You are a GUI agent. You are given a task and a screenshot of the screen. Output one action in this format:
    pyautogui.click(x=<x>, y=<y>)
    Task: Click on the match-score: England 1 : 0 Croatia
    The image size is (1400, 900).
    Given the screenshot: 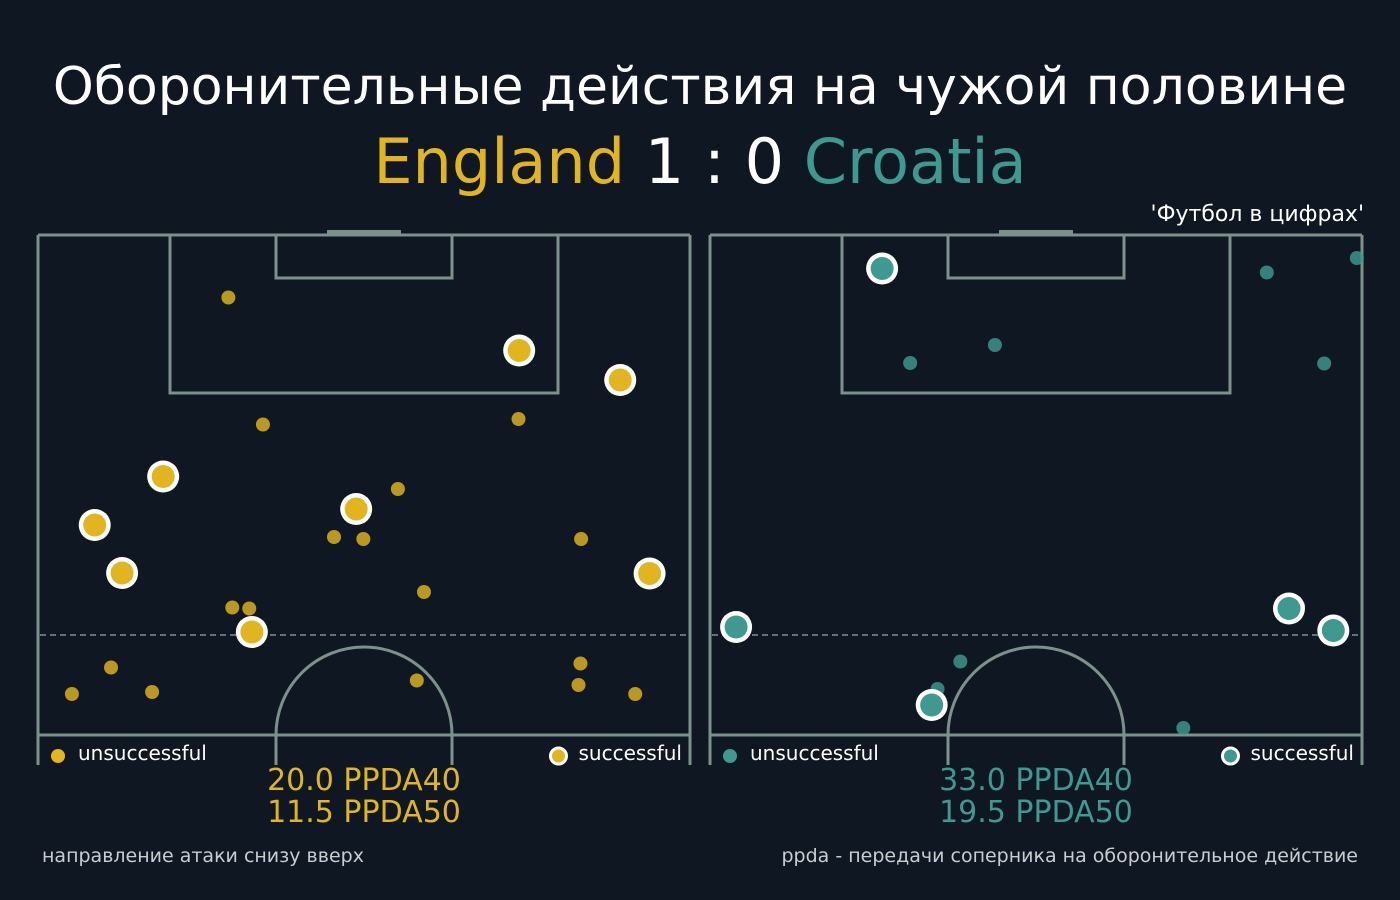 What is the action you would take?
    pyautogui.click(x=700, y=162)
    